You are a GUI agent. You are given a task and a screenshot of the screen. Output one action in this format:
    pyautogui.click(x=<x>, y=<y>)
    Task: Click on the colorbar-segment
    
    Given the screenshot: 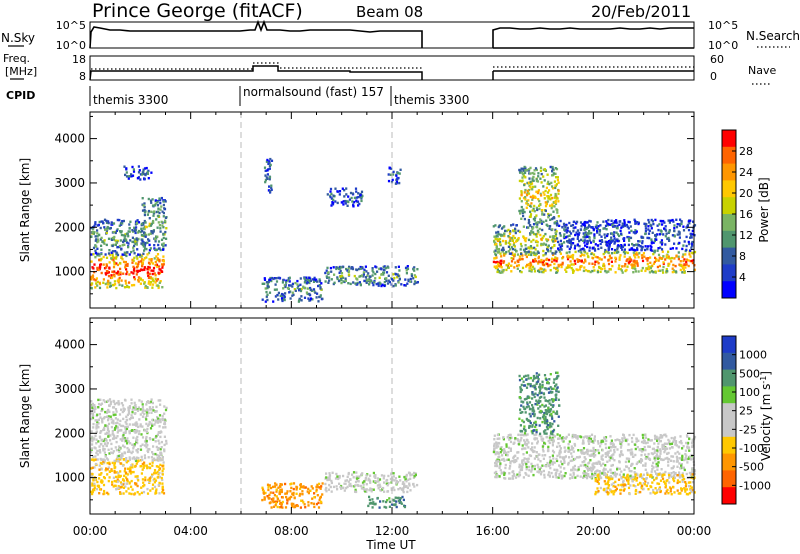 What is the action you would take?
    pyautogui.click(x=729, y=189)
    